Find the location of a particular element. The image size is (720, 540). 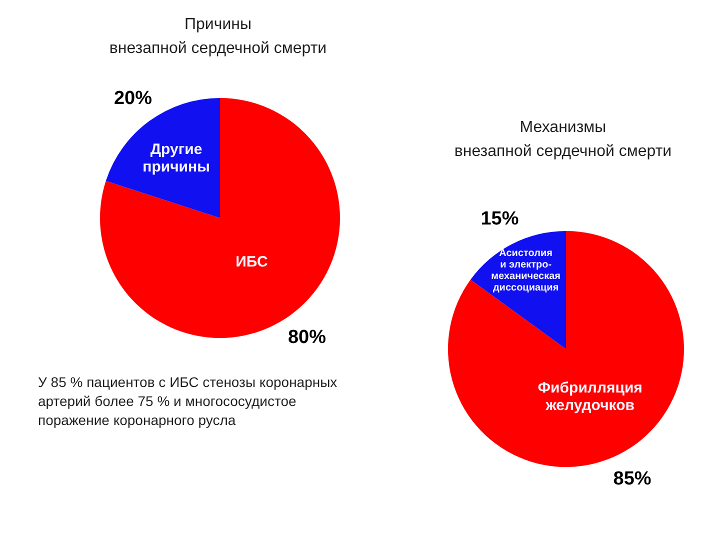

slice-label: Асистолия и электро- механическая диссоциация is located at coordinates (526, 270).